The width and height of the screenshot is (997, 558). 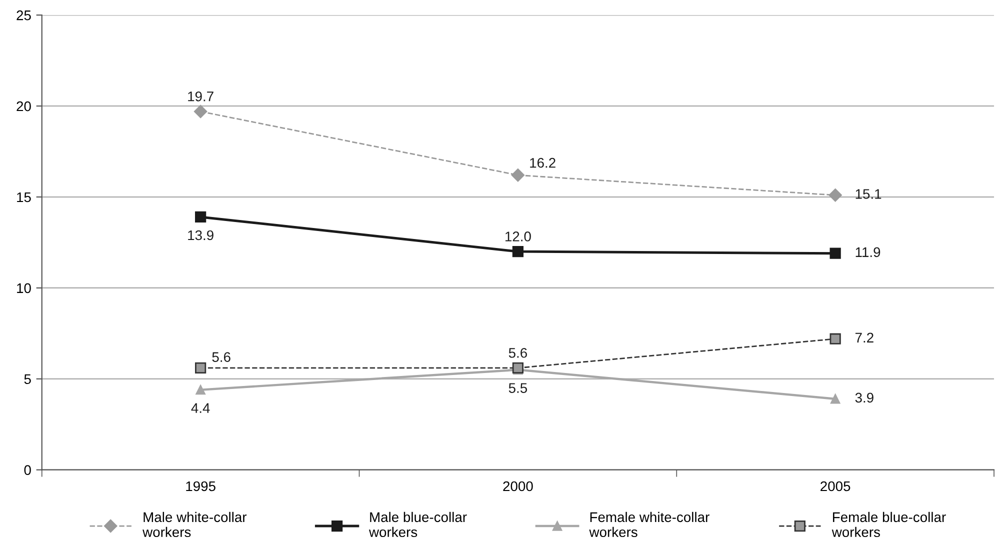 I want to click on data-label: 5.5, so click(x=518, y=388).